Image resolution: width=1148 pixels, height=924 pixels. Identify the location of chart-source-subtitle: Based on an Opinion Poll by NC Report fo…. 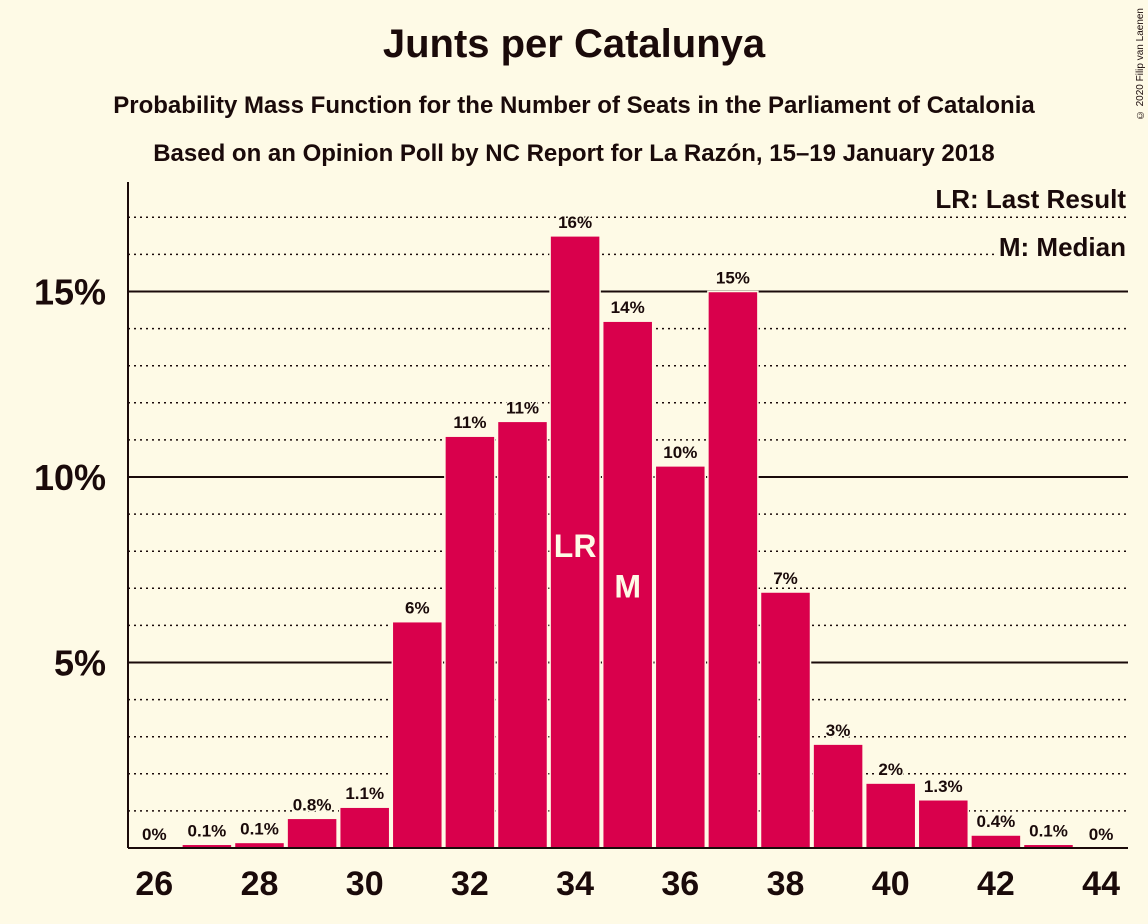
(574, 153).